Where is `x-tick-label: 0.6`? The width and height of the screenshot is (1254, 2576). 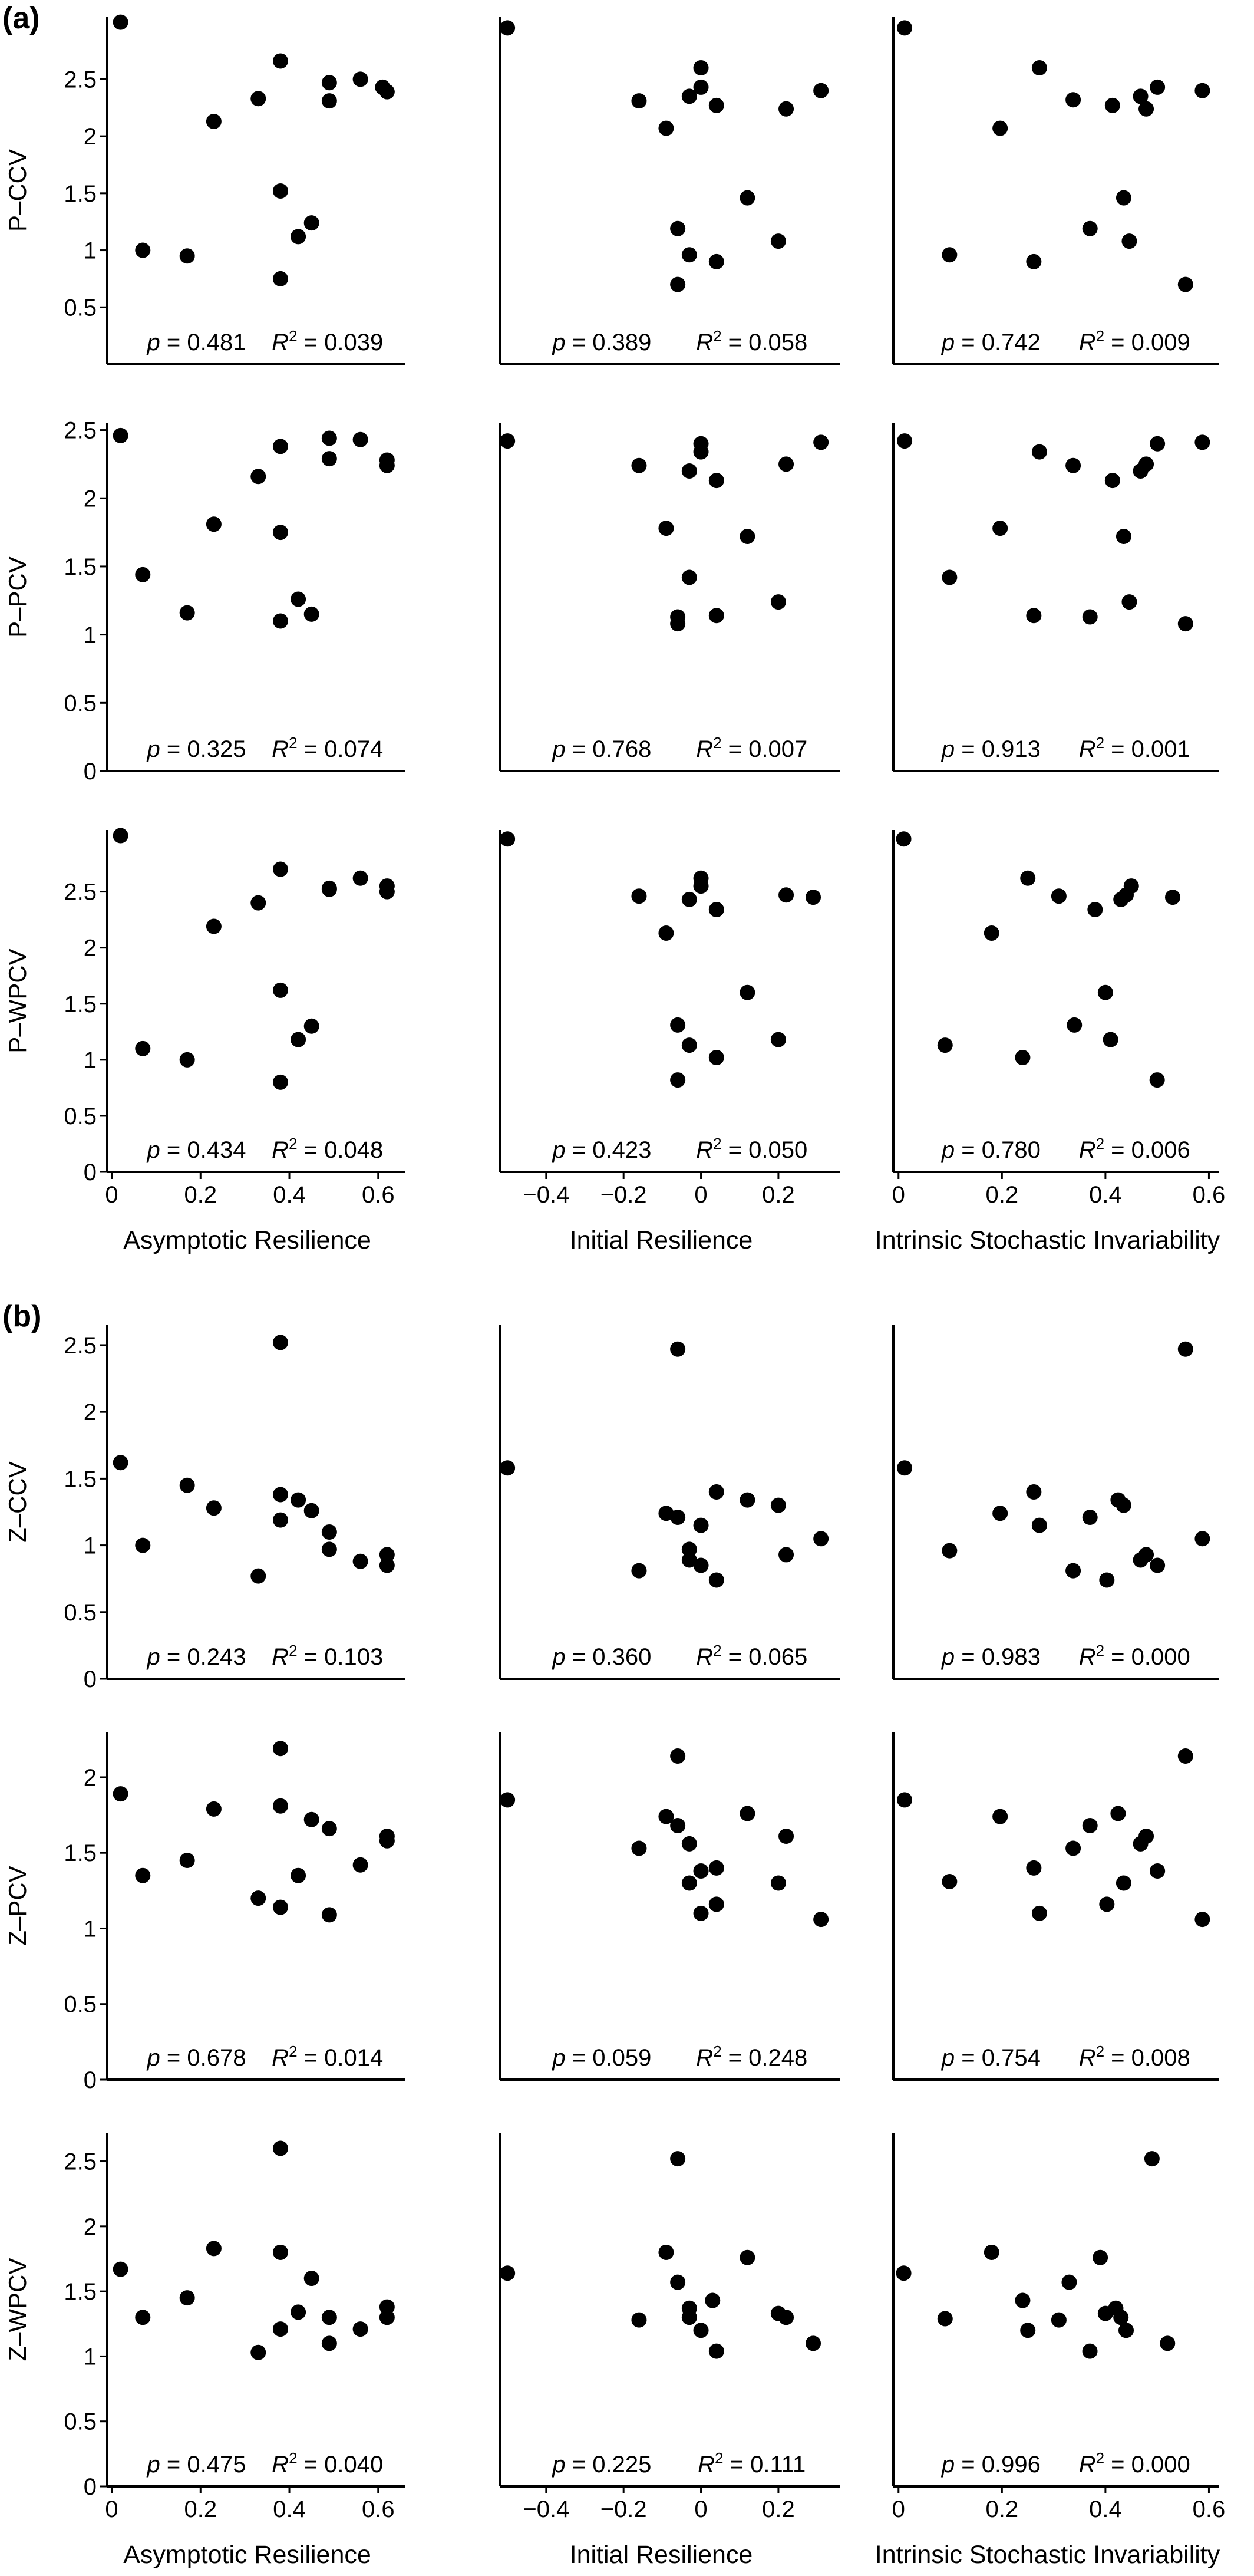 x-tick-label: 0.6 is located at coordinates (379, 1195).